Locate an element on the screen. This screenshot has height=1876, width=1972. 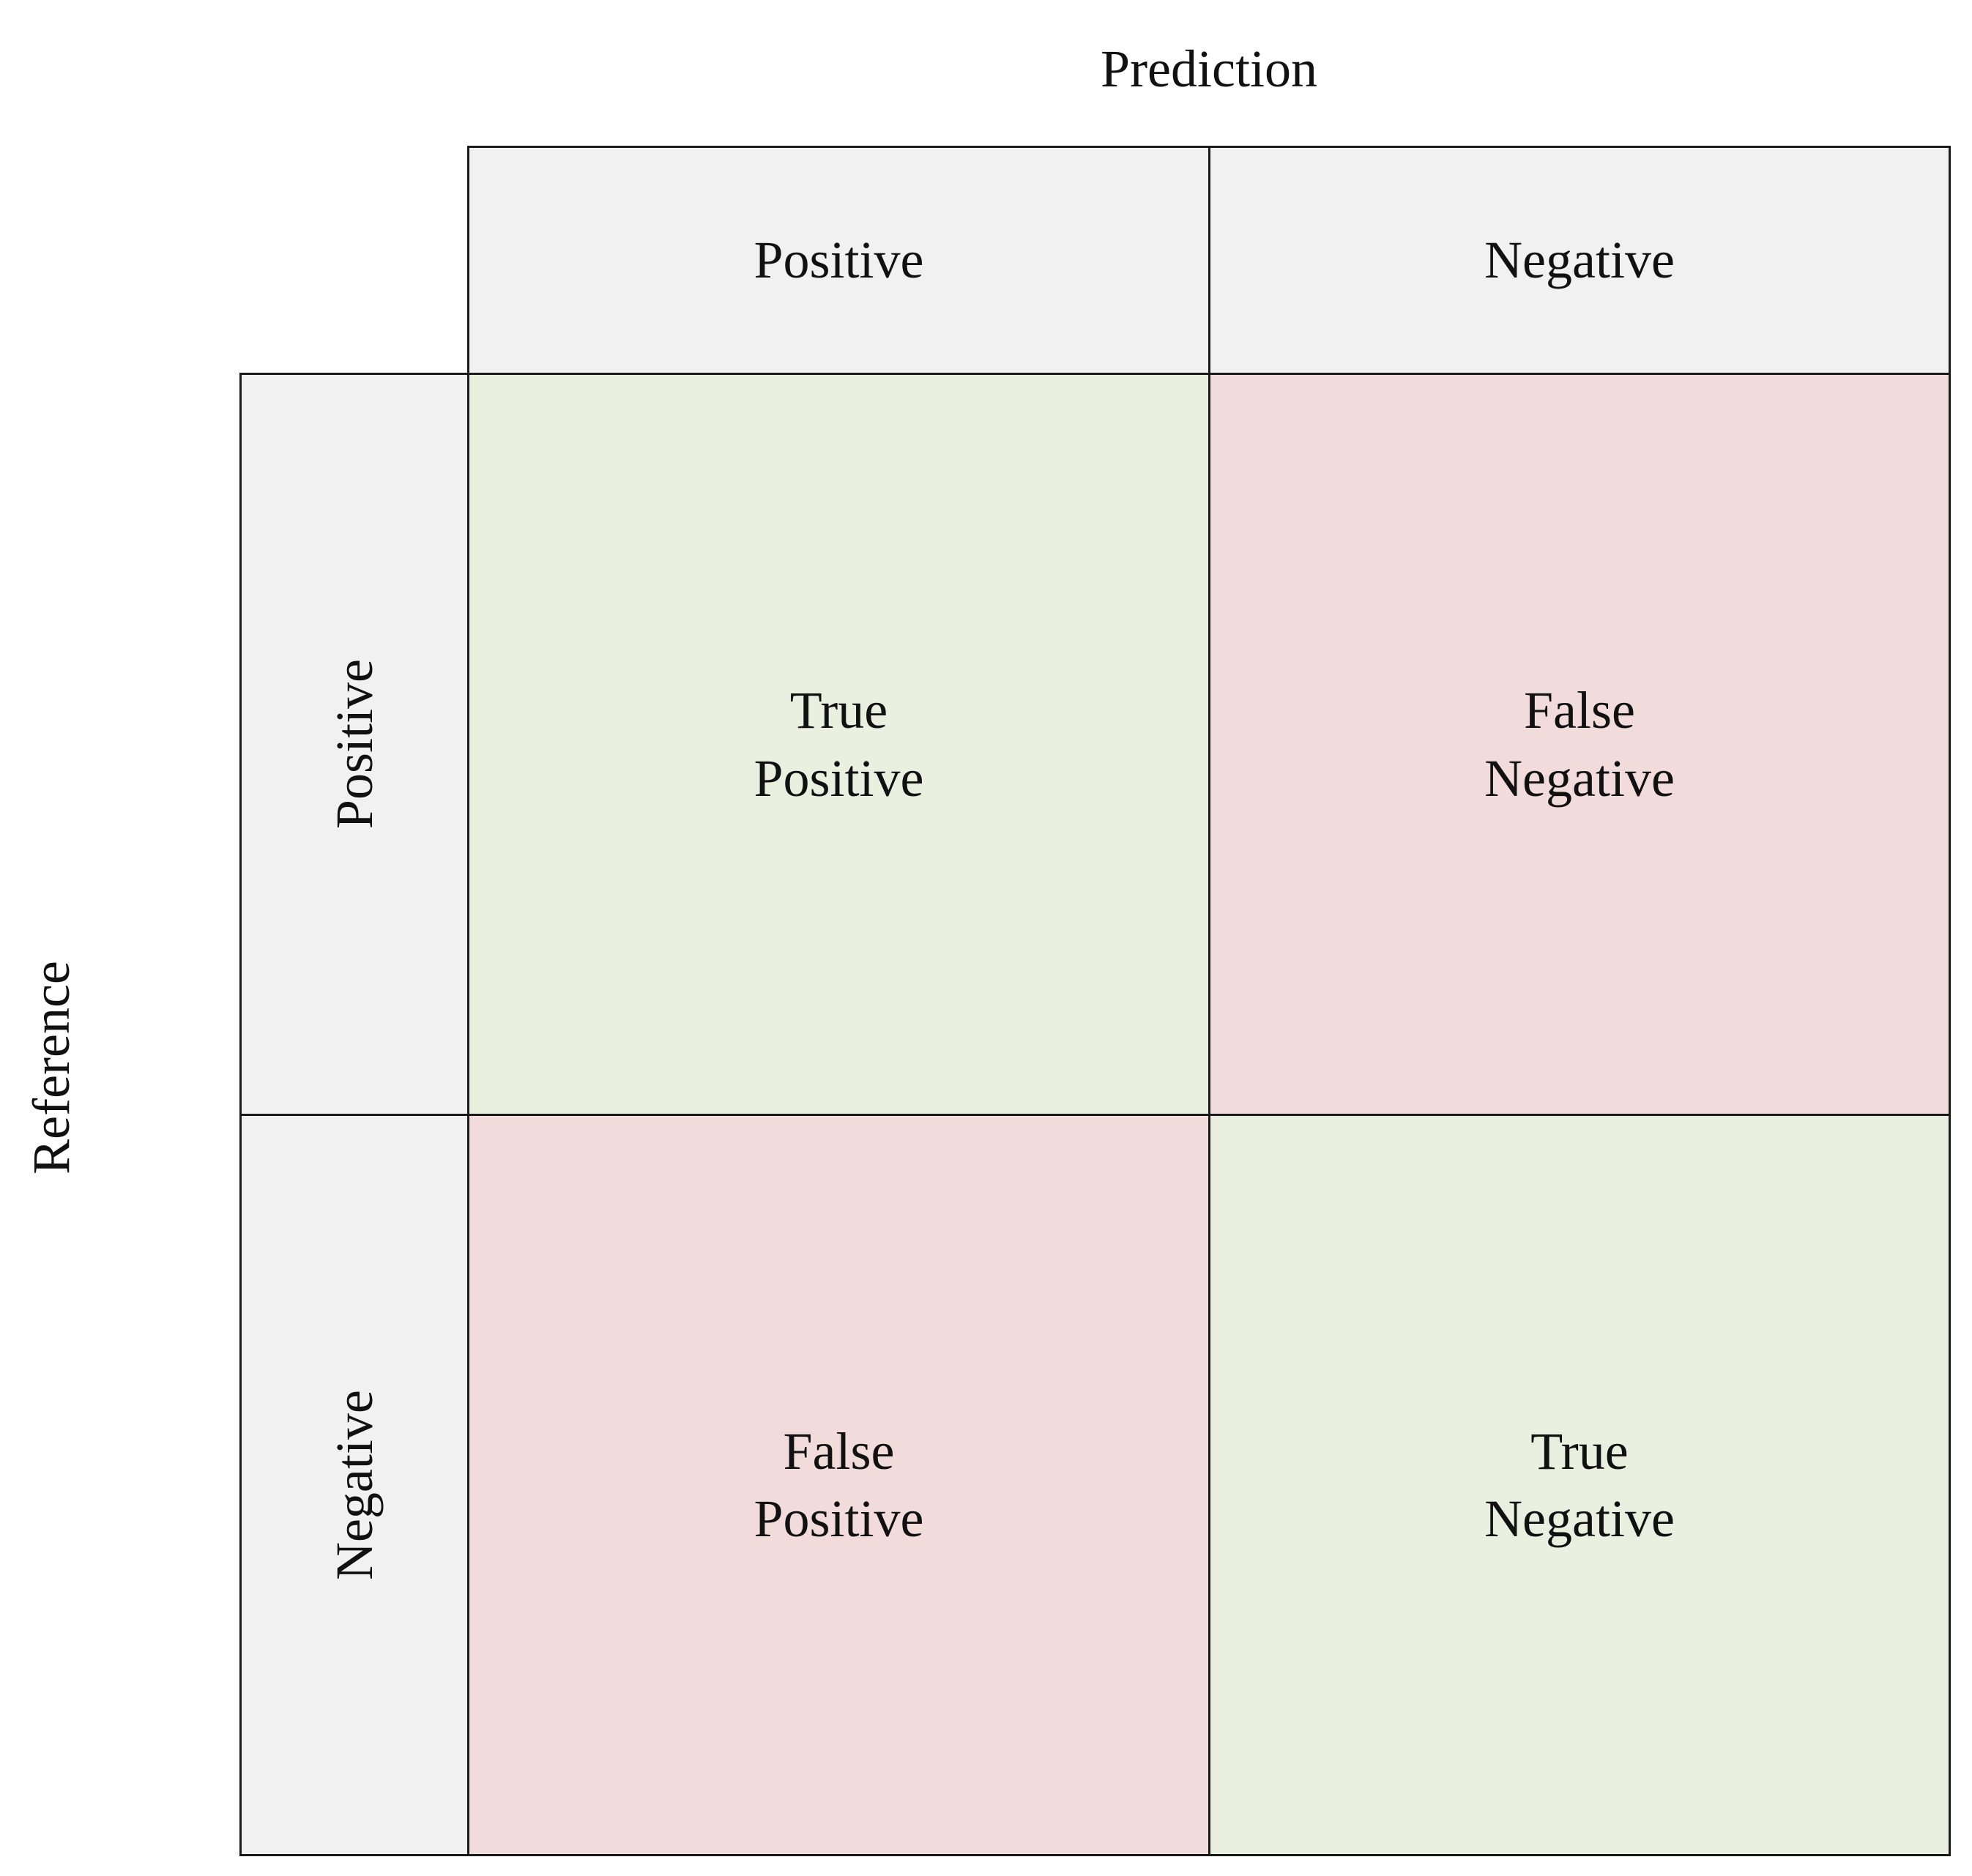
true-negative-text: True Negative is located at coordinates (1579, 1485).